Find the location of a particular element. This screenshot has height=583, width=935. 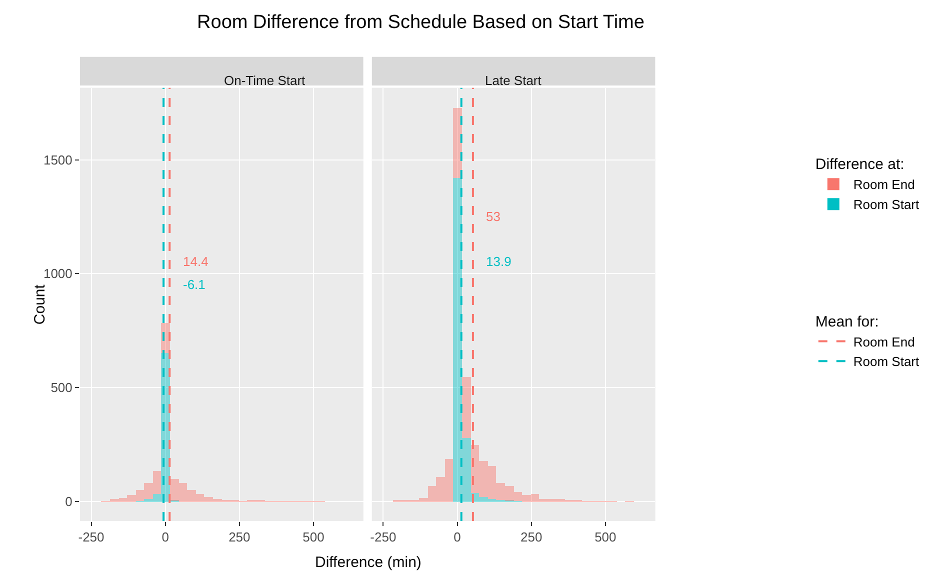

y-tick-label: 500 is located at coordinates (61, 388).